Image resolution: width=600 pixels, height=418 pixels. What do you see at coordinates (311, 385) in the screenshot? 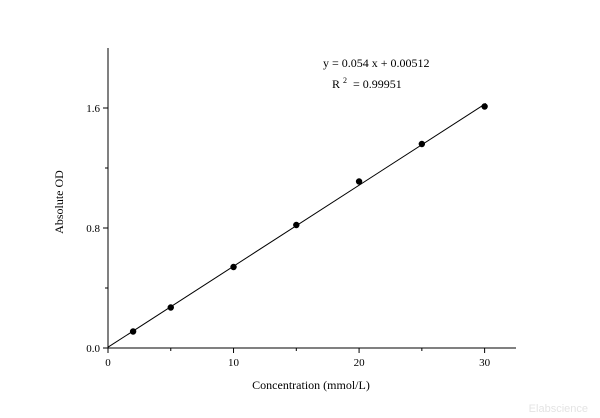
I see `x-axis-label: Concentration (mmol/L)` at bounding box center [311, 385].